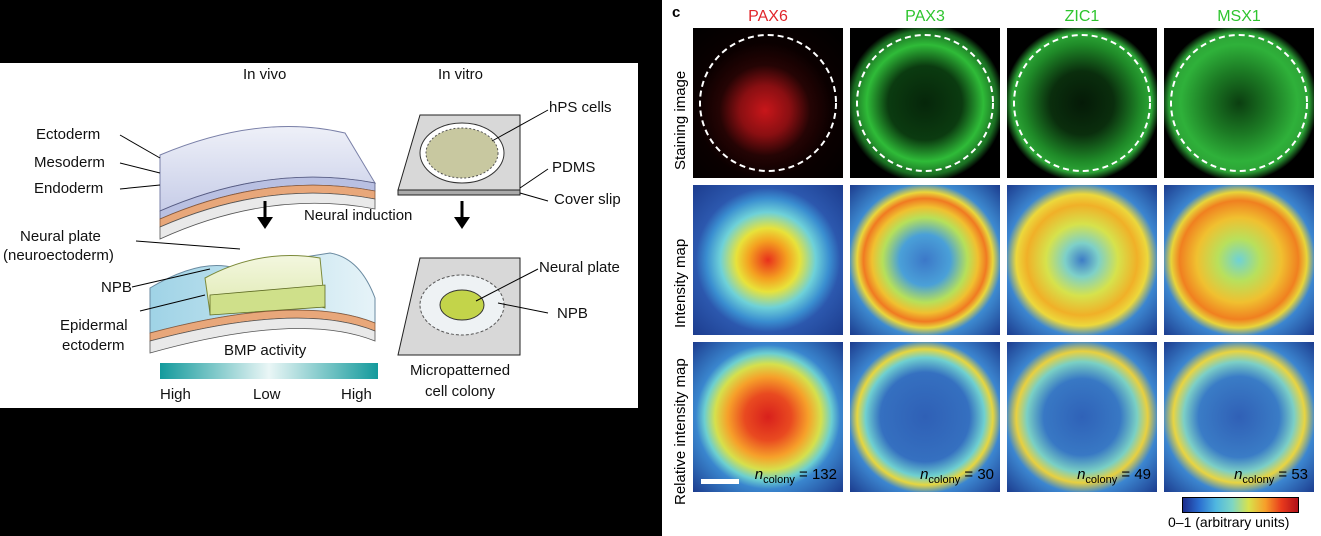 The width and height of the screenshot is (1321, 536). What do you see at coordinates (925, 103) in the screenshot?
I see `tile-staining-pax3` at bounding box center [925, 103].